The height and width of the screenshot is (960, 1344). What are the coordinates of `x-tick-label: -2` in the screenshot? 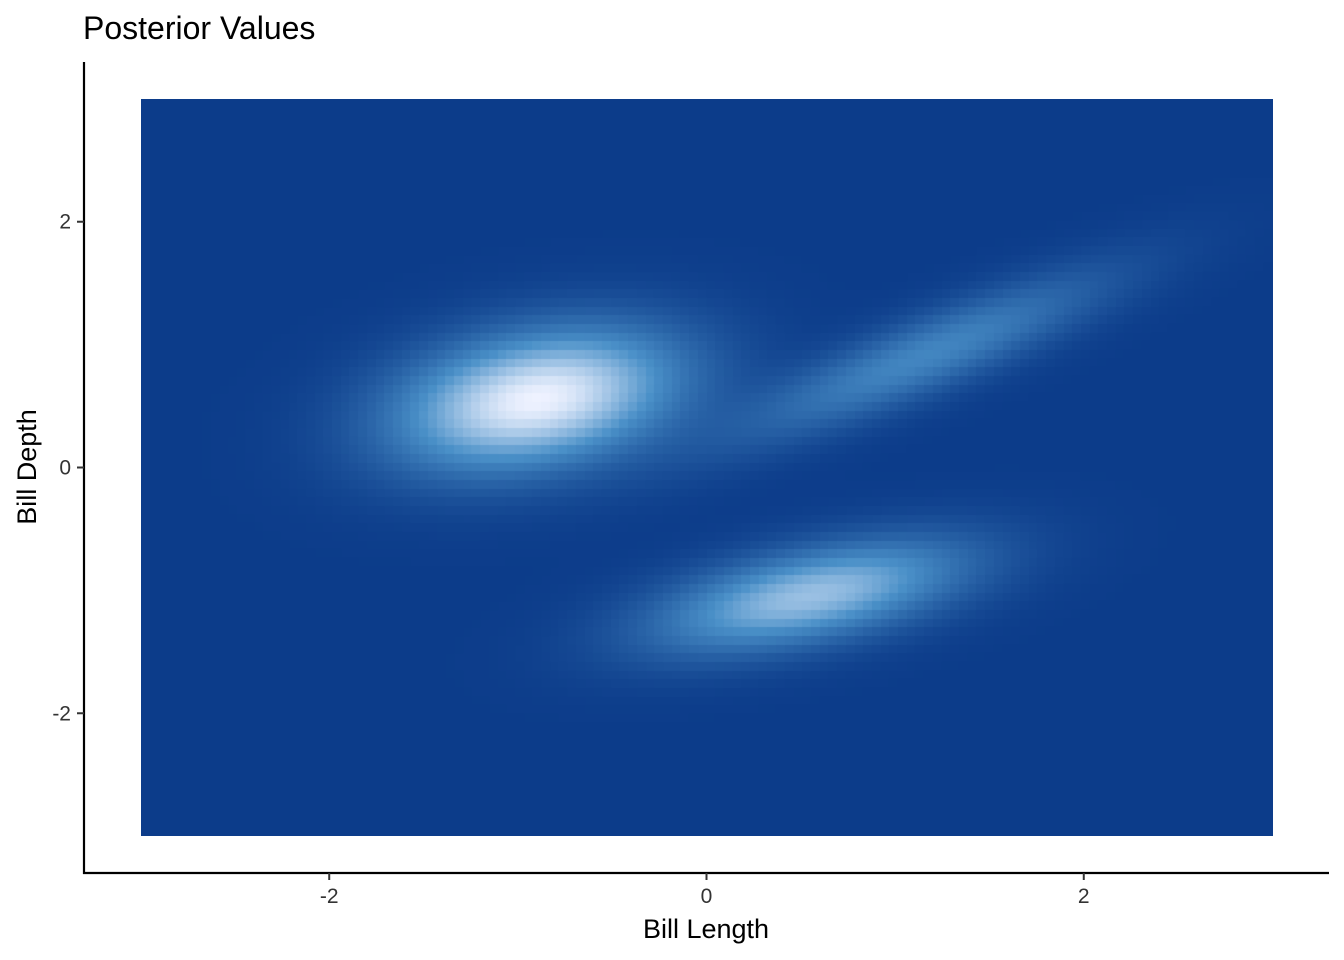 It's located at (329, 896).